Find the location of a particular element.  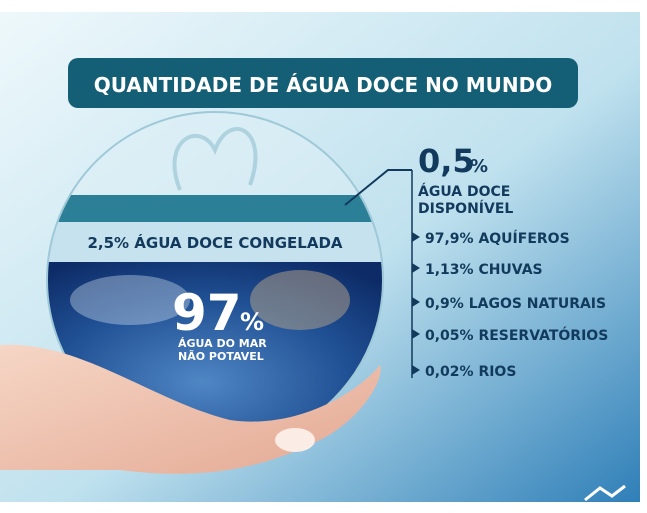

fresh-value: 0,5 is located at coordinates (446, 161).